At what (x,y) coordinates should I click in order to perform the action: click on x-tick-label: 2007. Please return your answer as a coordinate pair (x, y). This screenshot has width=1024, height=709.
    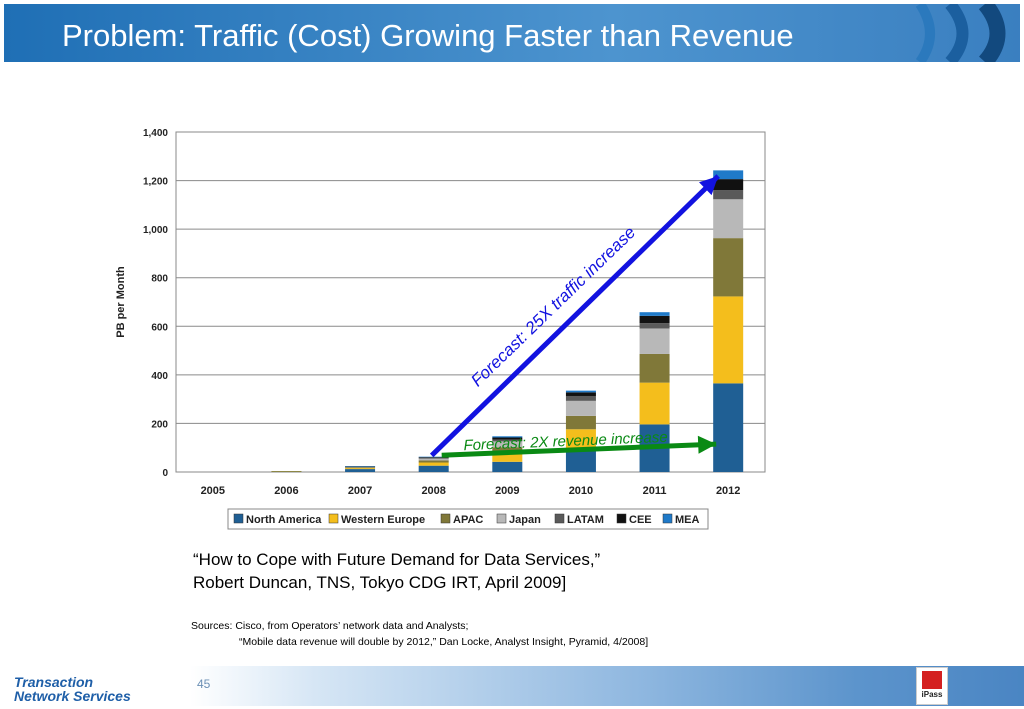
    Looking at the image, I should click on (360, 491).